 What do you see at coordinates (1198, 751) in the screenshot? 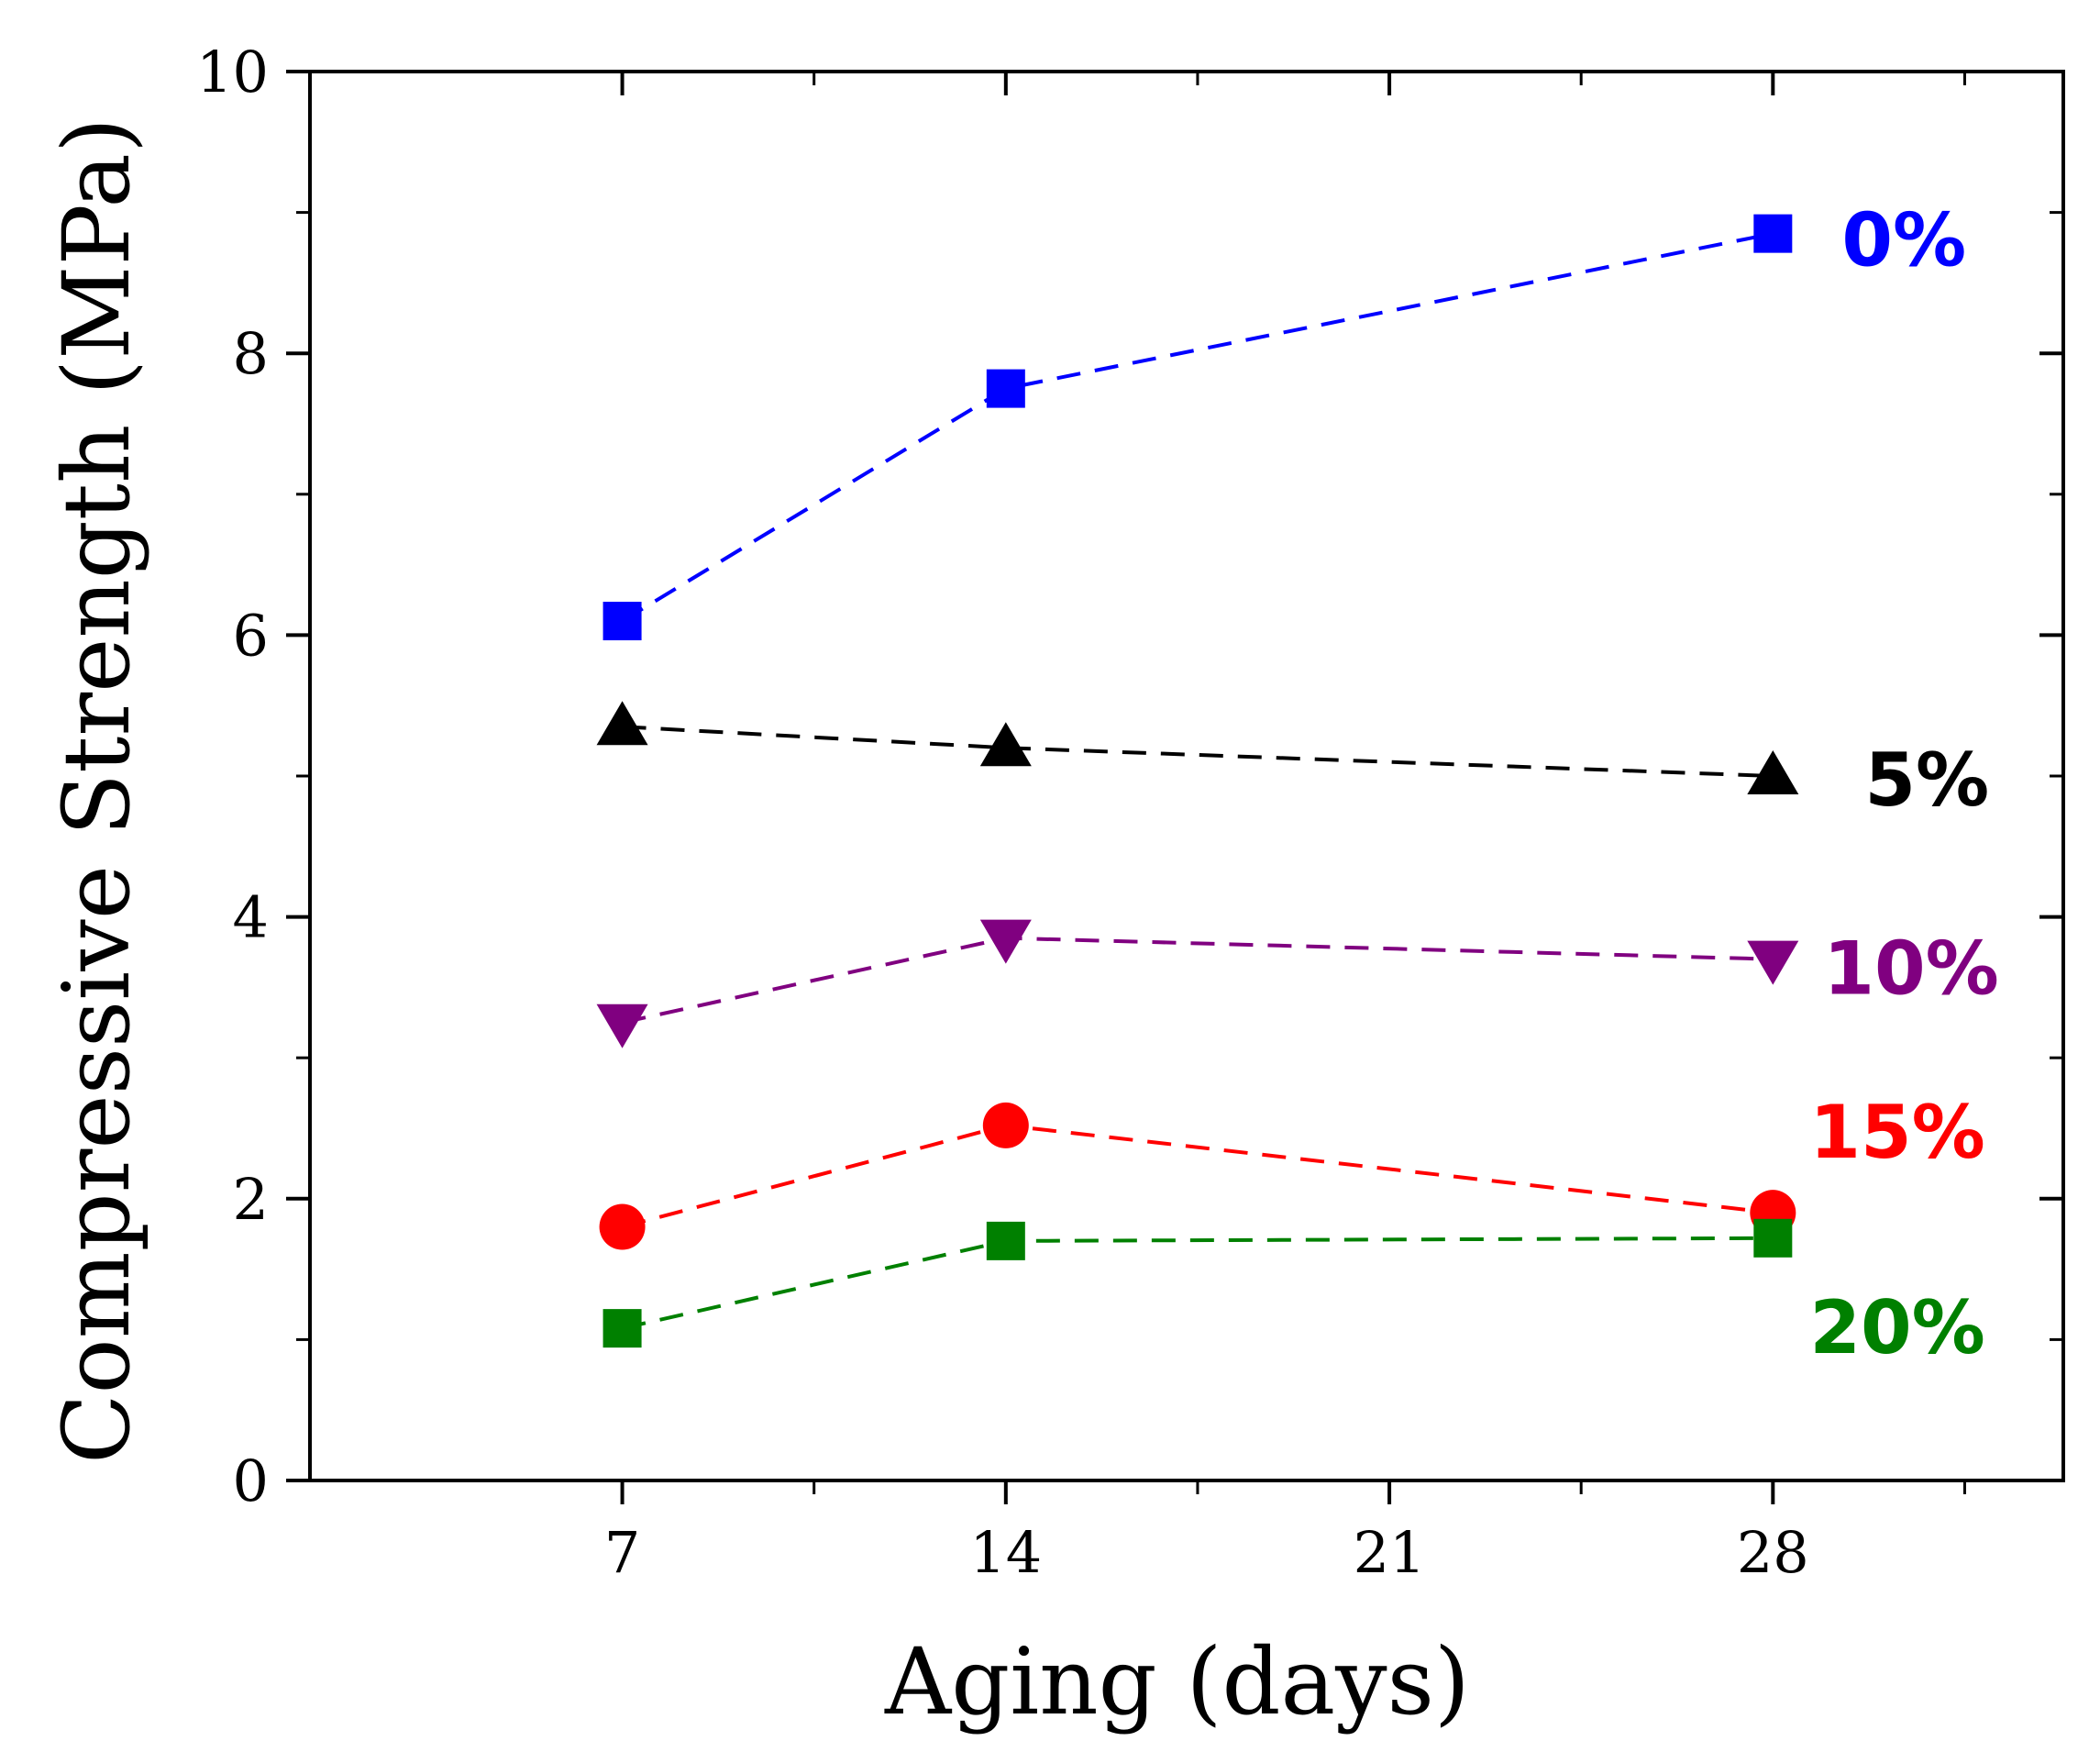
I see `series-line-5pct` at bounding box center [1198, 751].